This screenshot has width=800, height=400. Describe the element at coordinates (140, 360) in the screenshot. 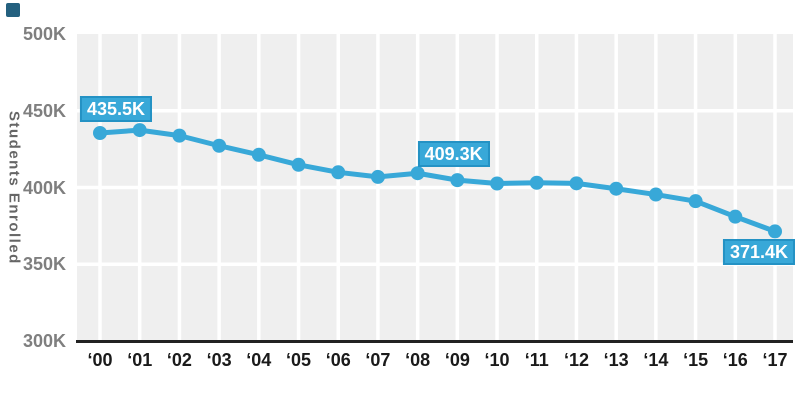

I see `x-tick-label-1: ‘01` at that location.